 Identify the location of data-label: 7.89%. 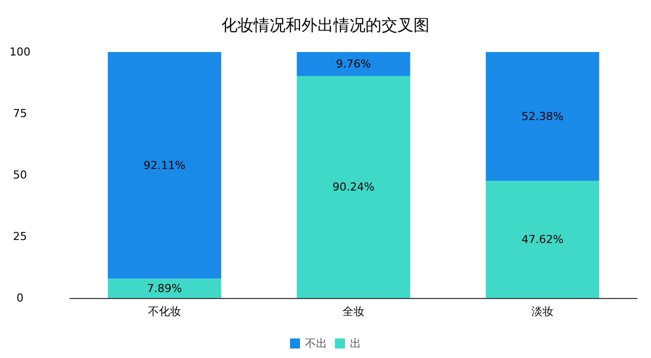
(164, 288).